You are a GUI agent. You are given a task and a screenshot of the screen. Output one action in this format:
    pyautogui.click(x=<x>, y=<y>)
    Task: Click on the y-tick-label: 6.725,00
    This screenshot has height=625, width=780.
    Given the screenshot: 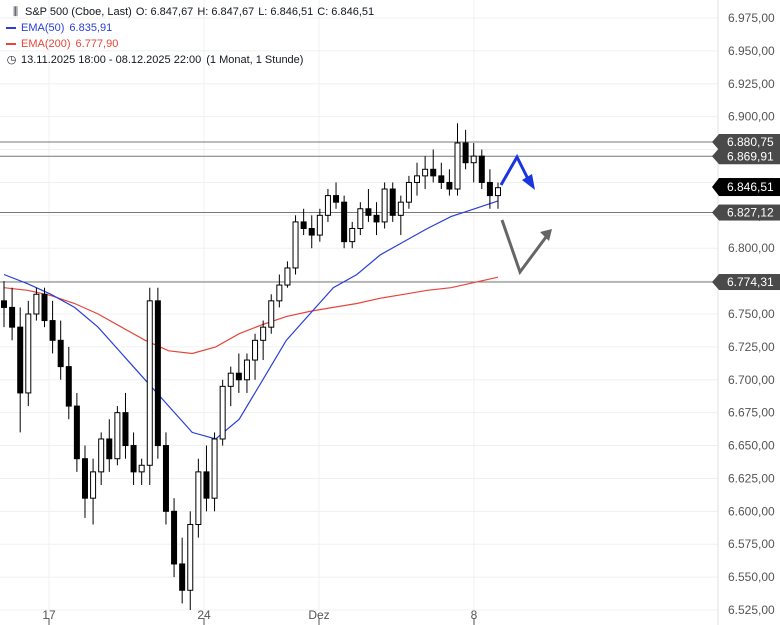 What is the action you would take?
    pyautogui.click(x=751, y=347)
    